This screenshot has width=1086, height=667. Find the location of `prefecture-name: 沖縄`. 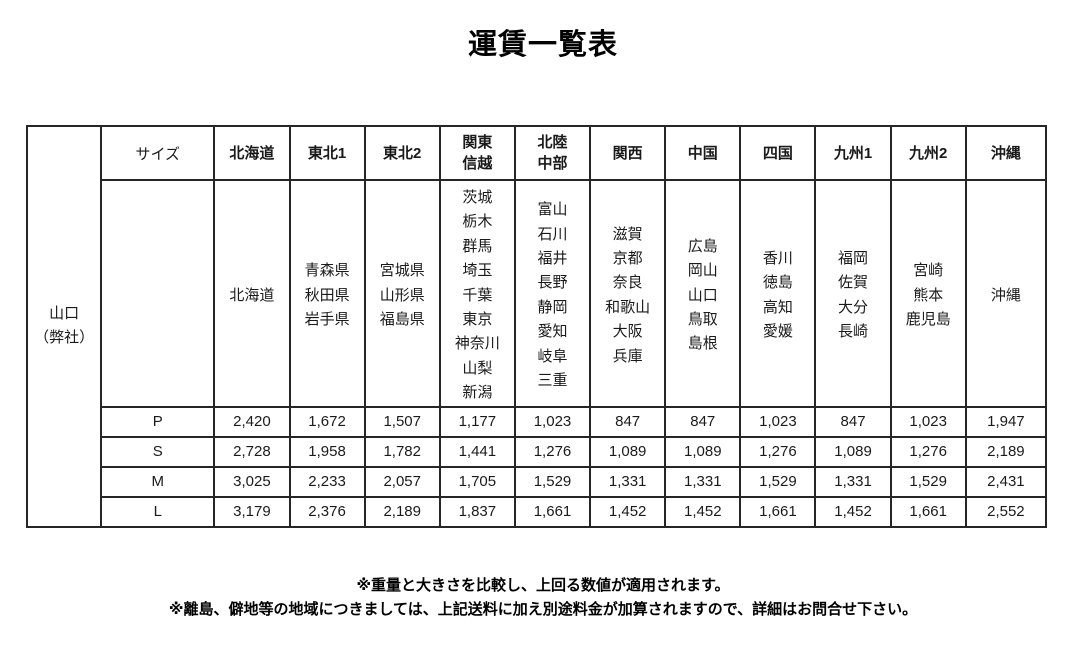

prefecture-name: 沖縄 is located at coordinates (1005, 295).